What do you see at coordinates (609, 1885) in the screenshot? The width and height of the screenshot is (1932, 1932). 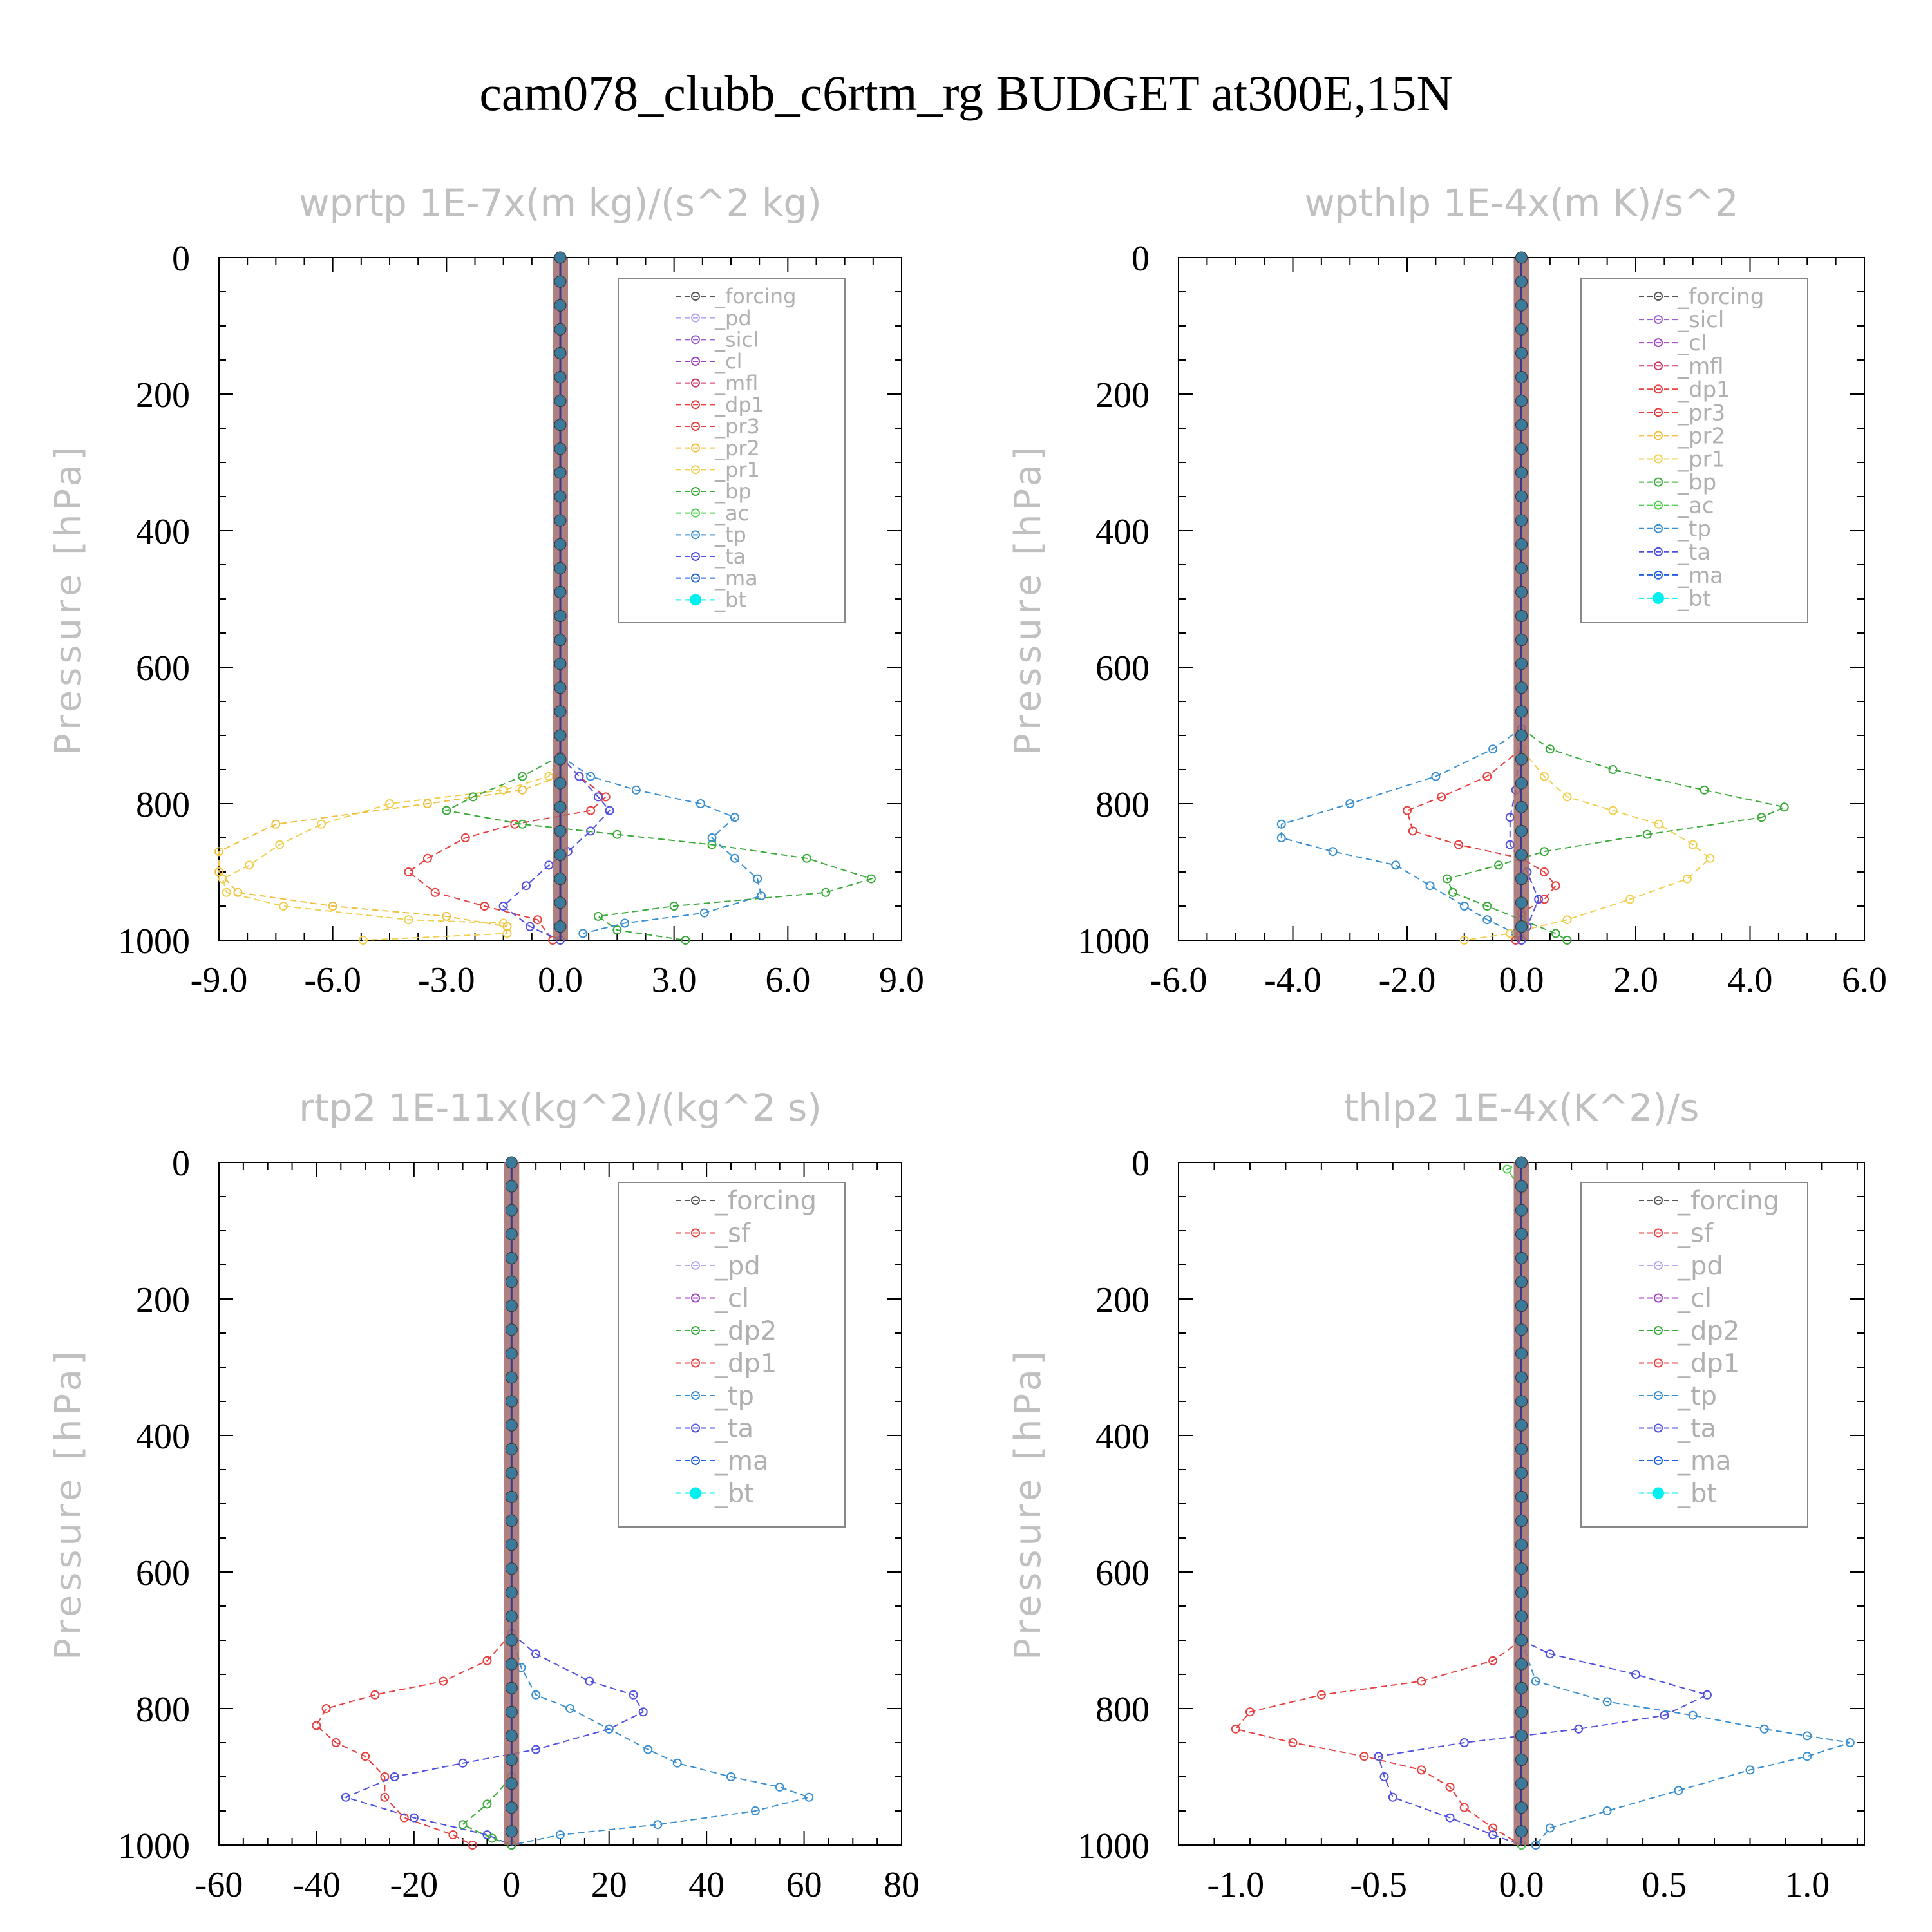 I see `x-tick-label: 20` at bounding box center [609, 1885].